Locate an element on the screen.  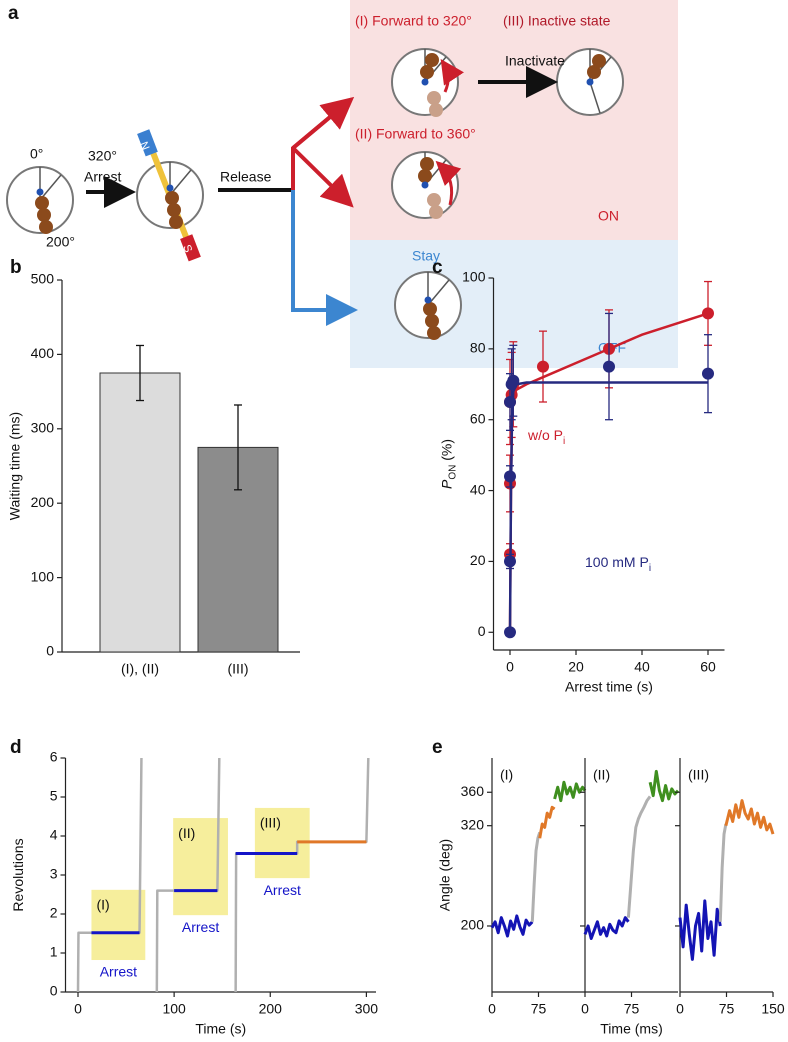
y-tick-label: 80 is located at coordinates (478, 348).